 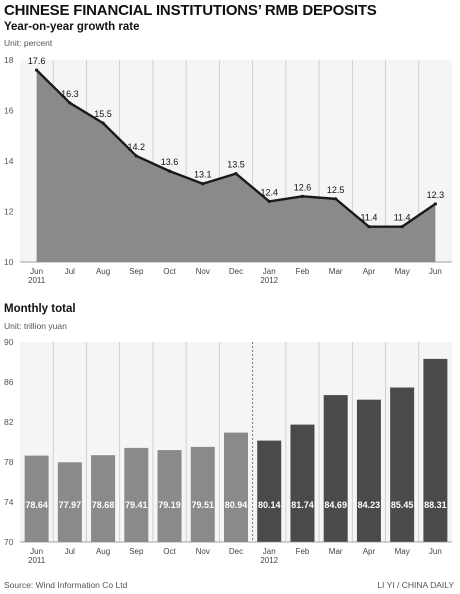 What do you see at coordinates (9, 161) in the screenshot?
I see `y-tick-label: 14` at bounding box center [9, 161].